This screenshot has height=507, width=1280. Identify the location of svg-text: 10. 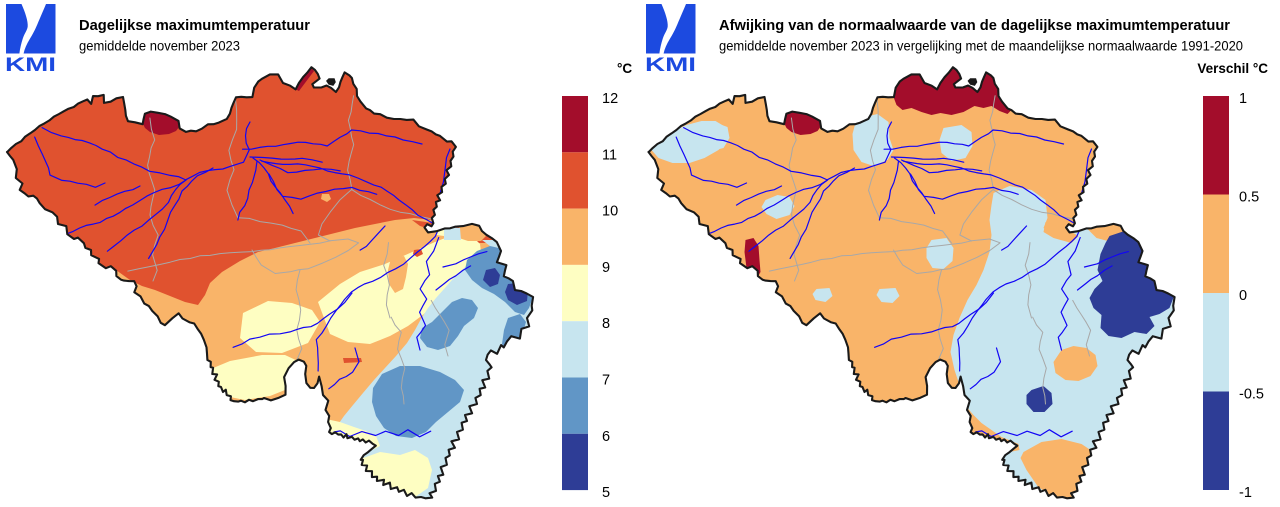
(610, 212).